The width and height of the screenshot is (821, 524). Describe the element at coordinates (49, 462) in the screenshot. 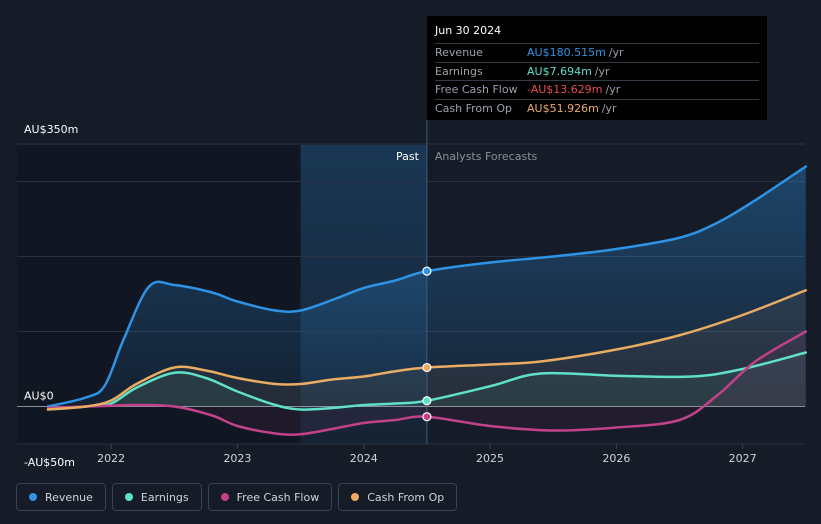

I see `y-axis-label-bottom: -AU$50m` at that location.